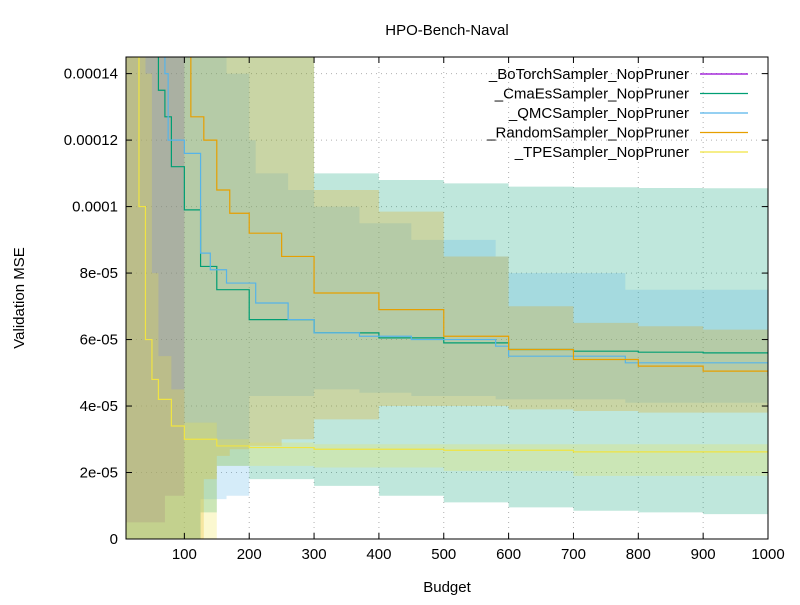  What do you see at coordinates (95, 207) in the screenshot?
I see `y-tick-label: 0.0001` at bounding box center [95, 207].